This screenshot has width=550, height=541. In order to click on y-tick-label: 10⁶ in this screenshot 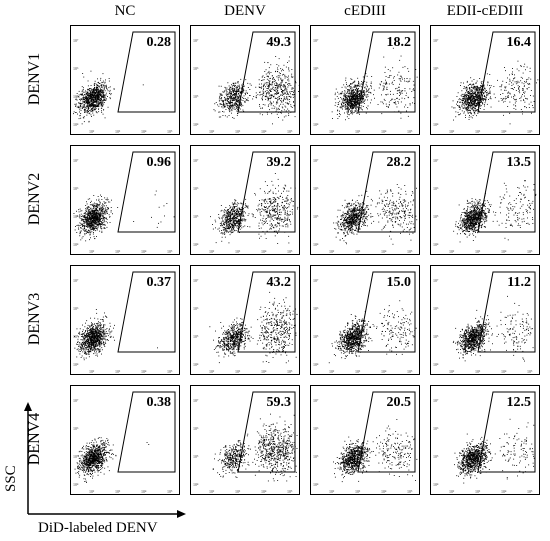, I will do `click(196, 68)`.